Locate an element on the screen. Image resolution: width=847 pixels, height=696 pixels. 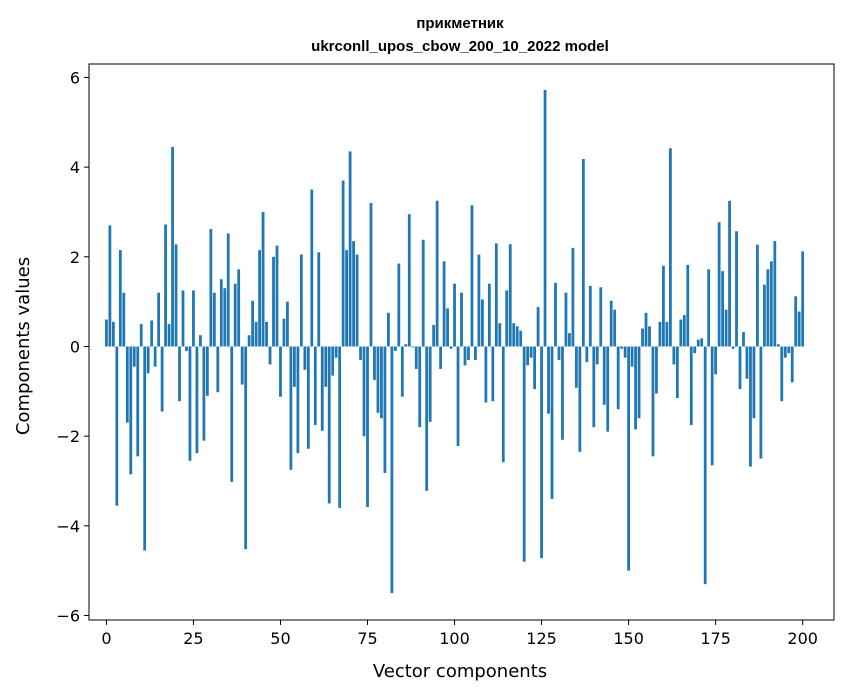
x-tick-label: 0 is located at coordinates (106, 638).